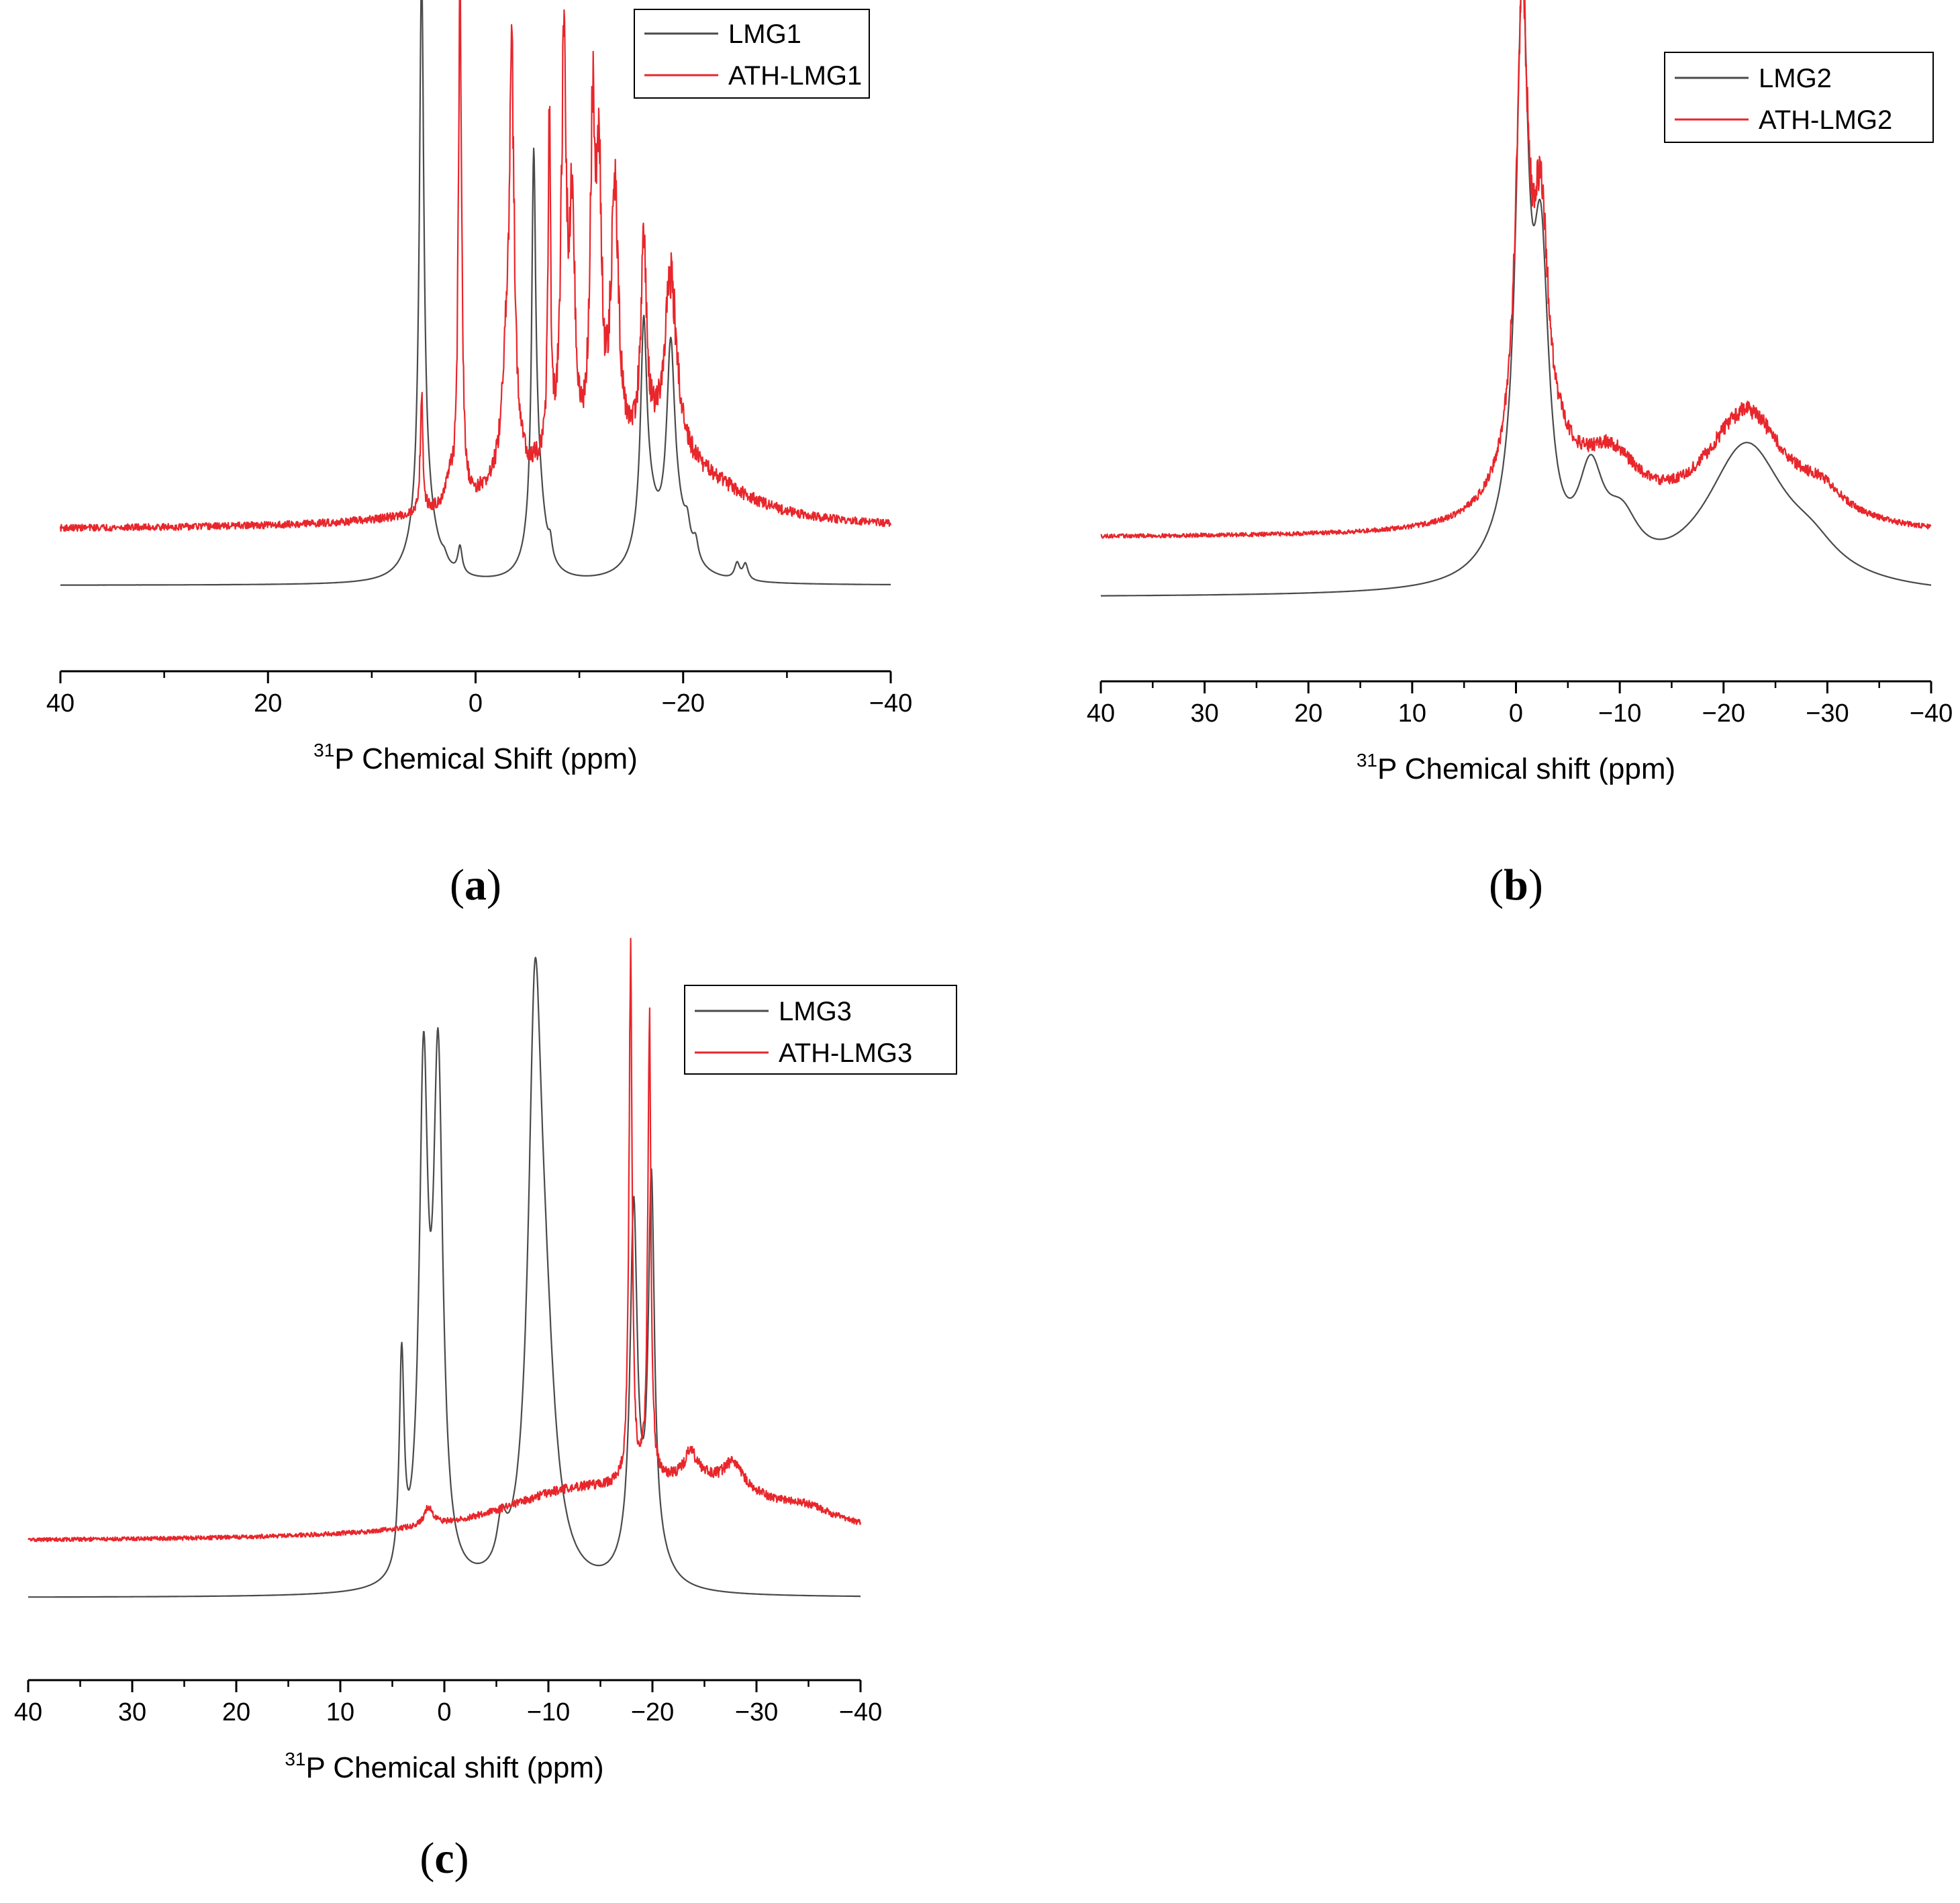  Describe the element at coordinates (795, 76) in the screenshot. I see `legend-entry: ATH-LMG1` at that location.